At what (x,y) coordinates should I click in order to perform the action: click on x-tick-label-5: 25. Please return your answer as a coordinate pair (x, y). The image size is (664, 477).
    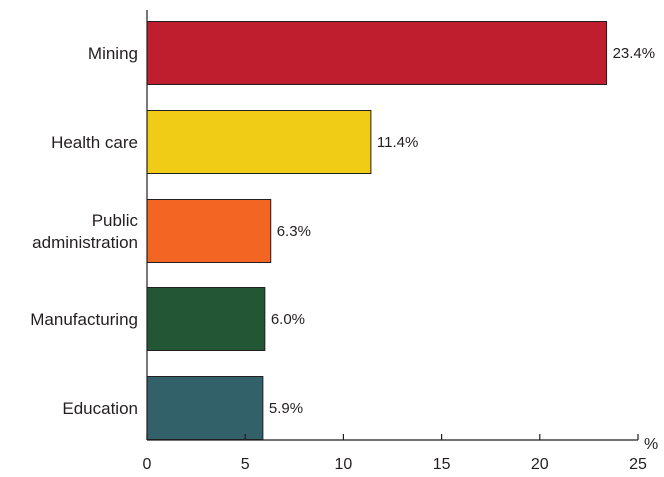
    Looking at the image, I should click on (638, 464).